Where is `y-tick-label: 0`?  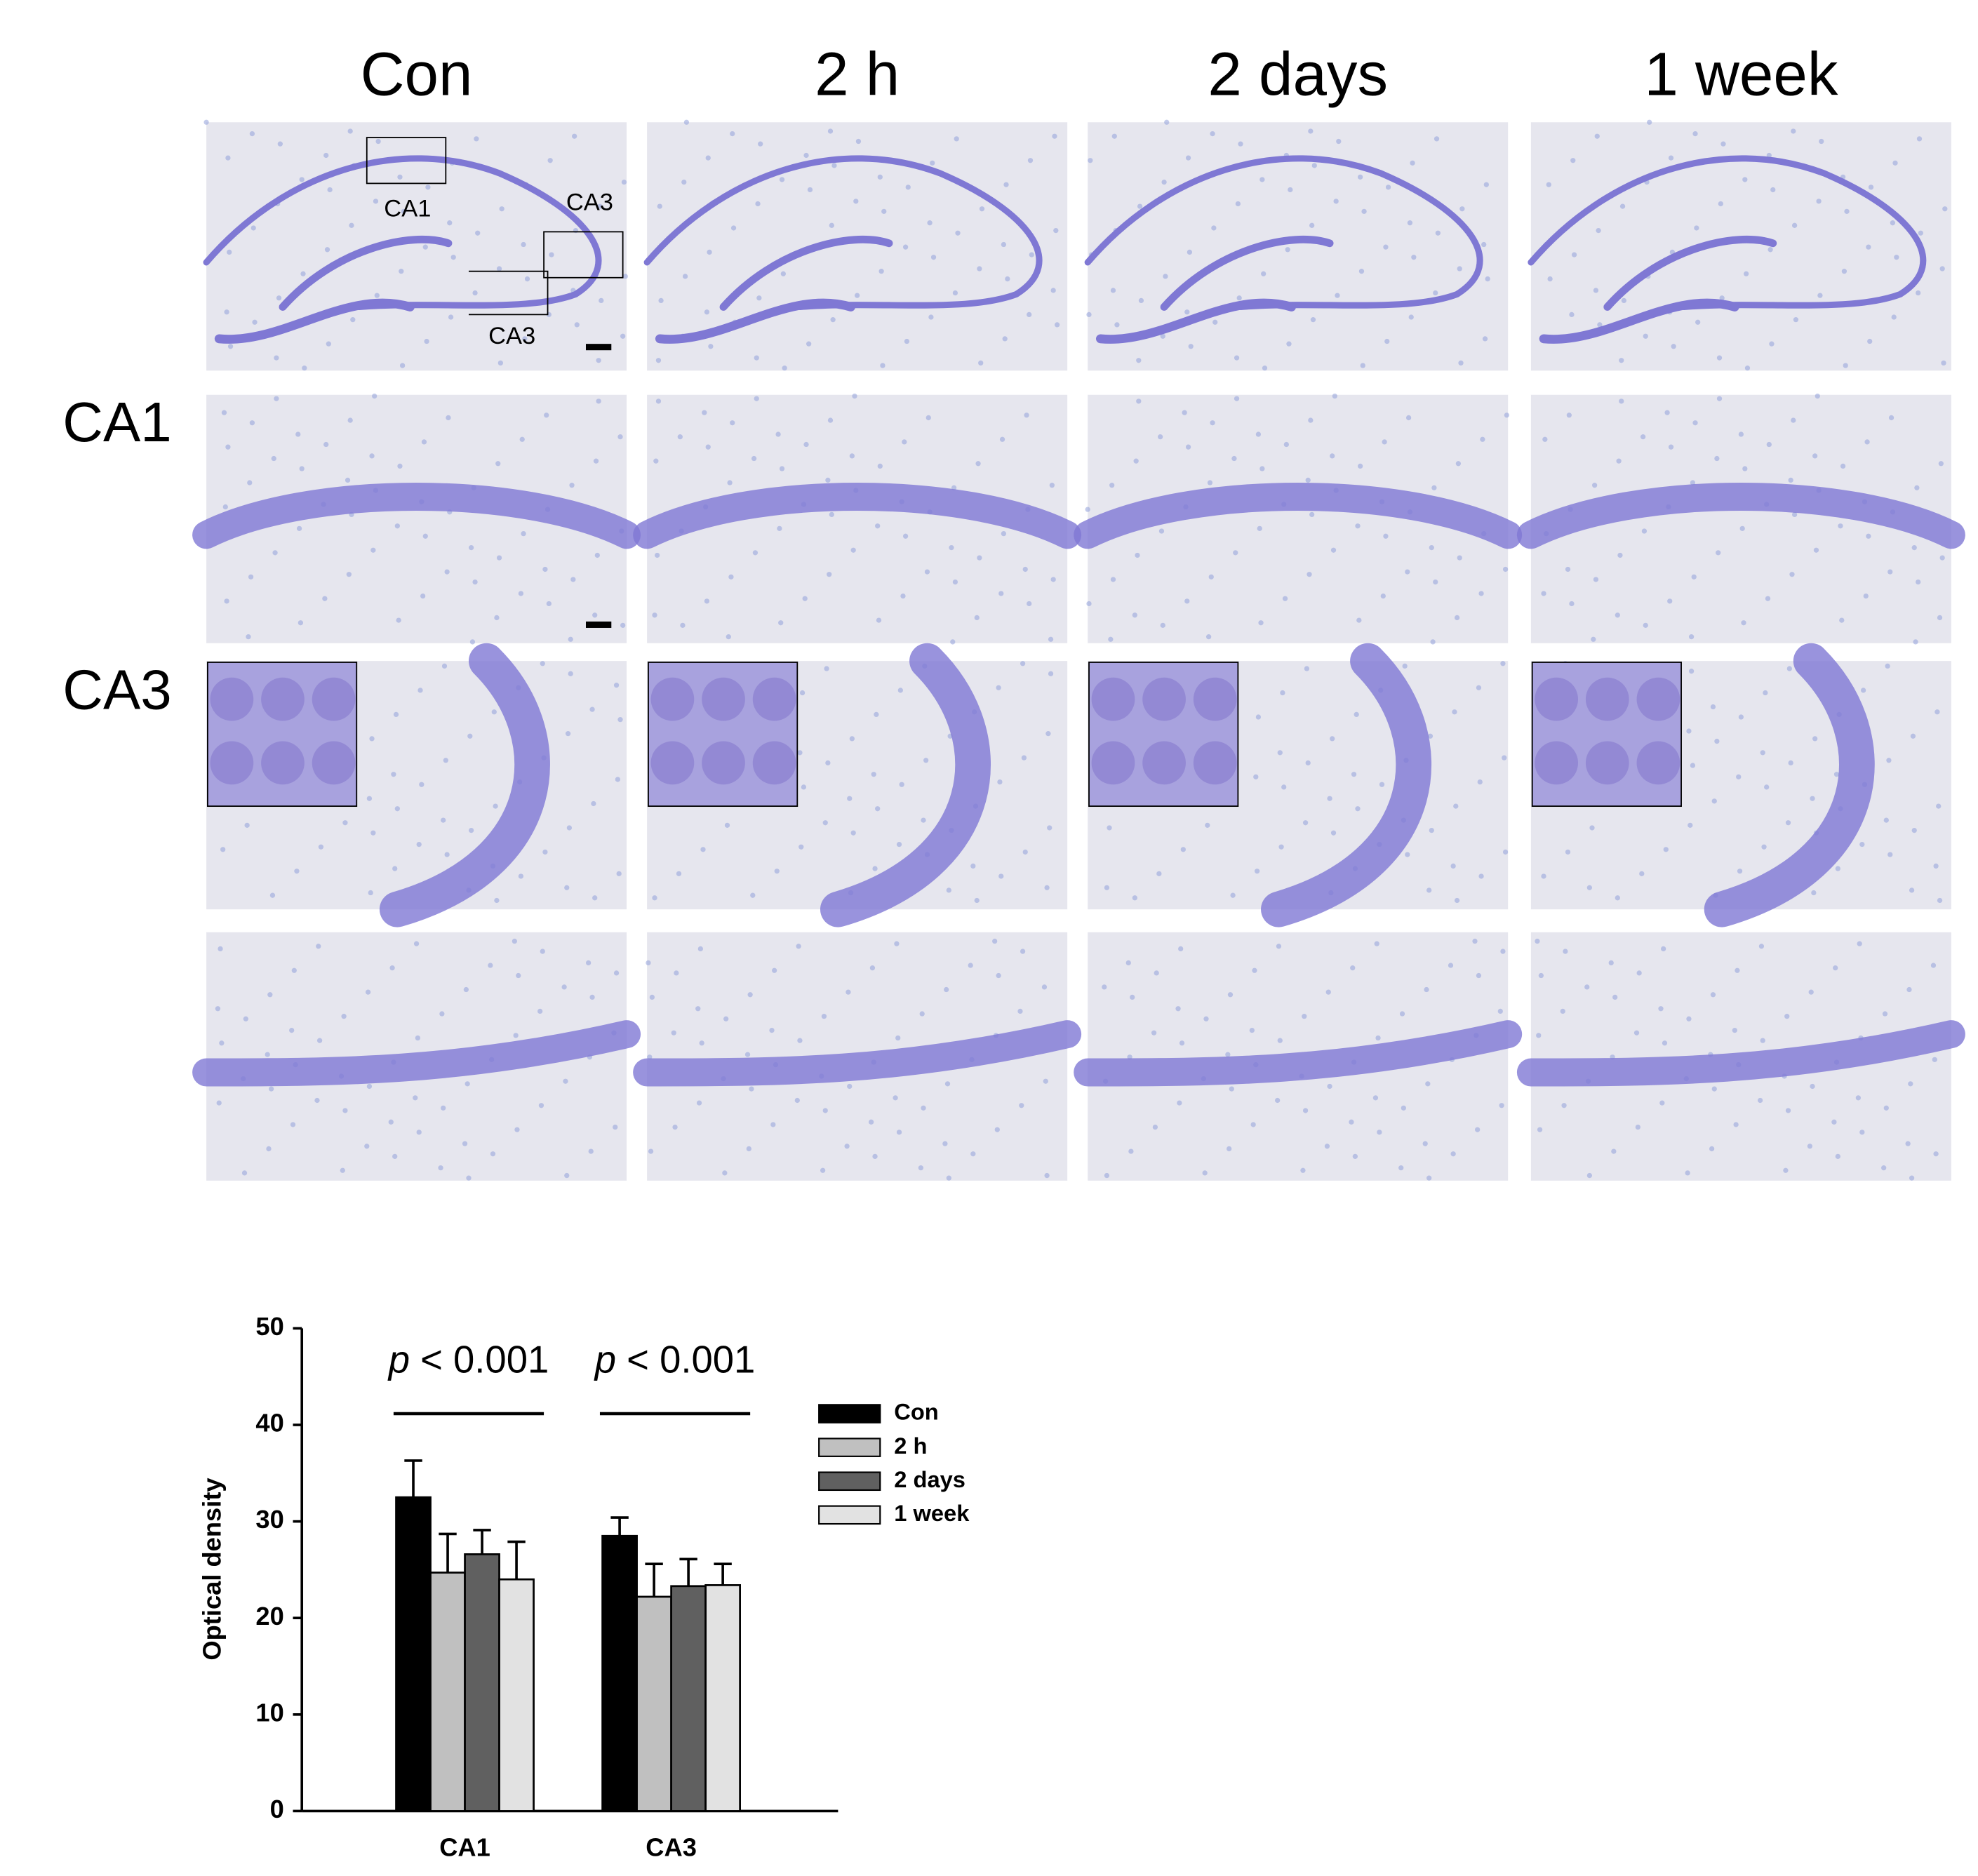
y-tick-label: 0 is located at coordinates (277, 1809).